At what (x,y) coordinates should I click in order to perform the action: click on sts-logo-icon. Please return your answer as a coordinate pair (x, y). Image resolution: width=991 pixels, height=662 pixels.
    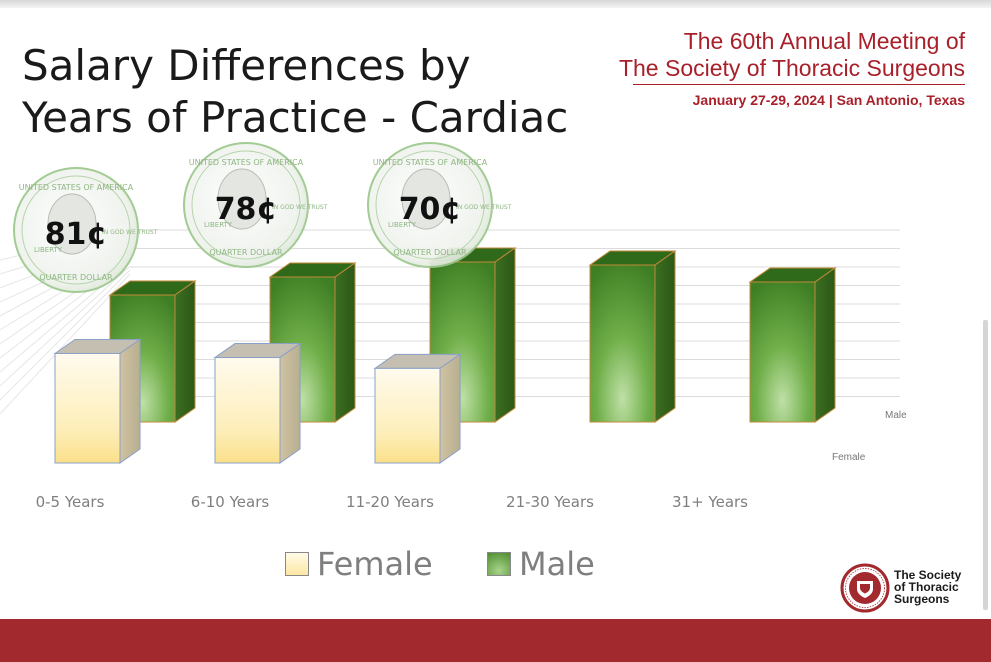
    Looking at the image, I should click on (865, 588).